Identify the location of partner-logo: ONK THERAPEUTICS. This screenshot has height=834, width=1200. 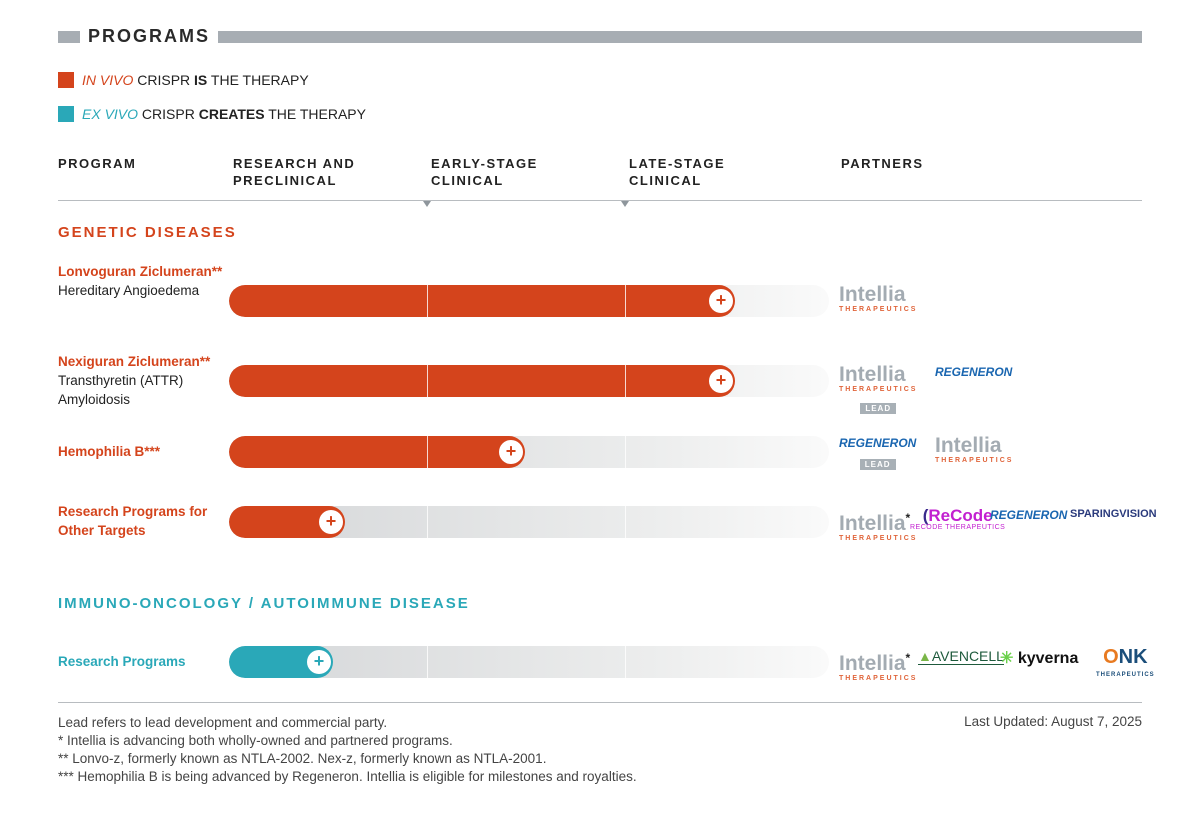
(1125, 665).